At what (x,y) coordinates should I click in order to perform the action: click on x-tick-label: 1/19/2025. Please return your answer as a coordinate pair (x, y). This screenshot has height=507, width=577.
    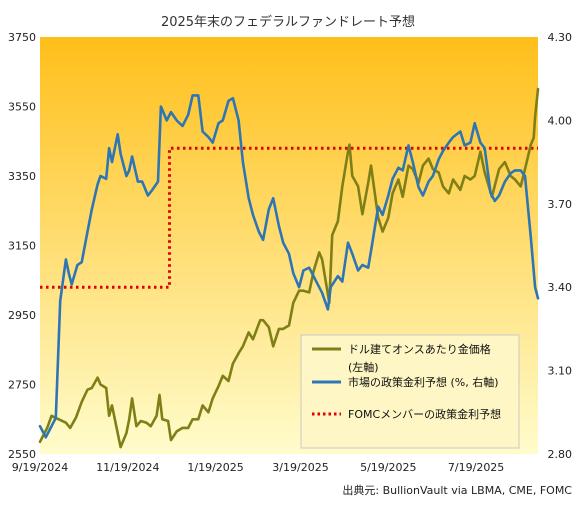
    Looking at the image, I should click on (215, 467).